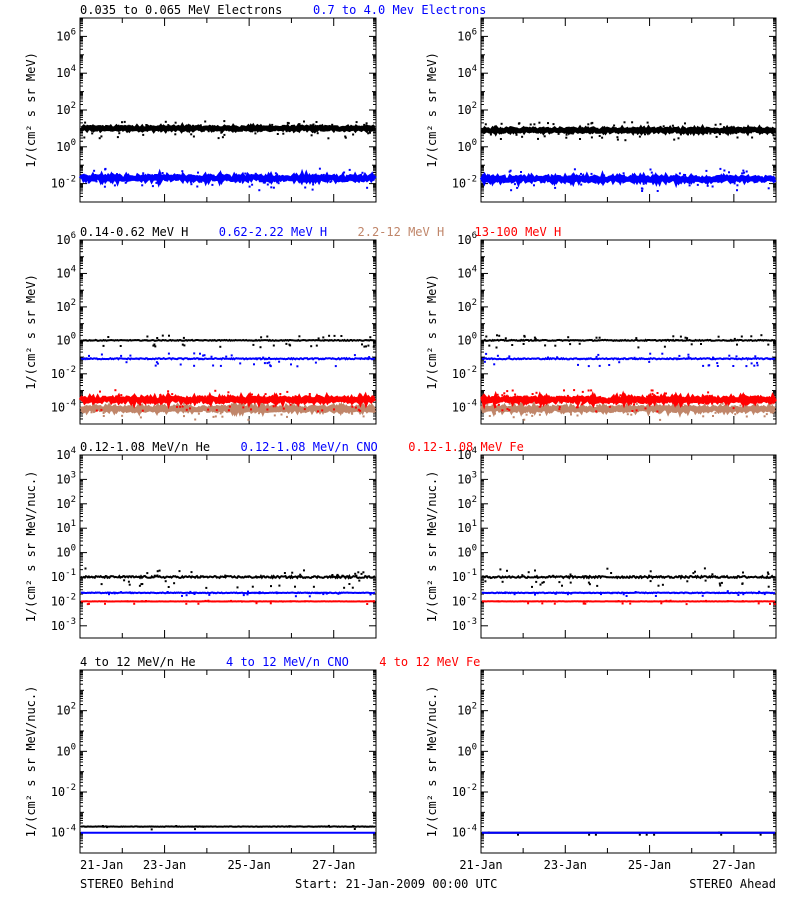 The height and width of the screenshot is (900, 800). Describe the element at coordinates (733, 865) in the screenshot. I see `x-tick-label: 27-Jan` at that location.